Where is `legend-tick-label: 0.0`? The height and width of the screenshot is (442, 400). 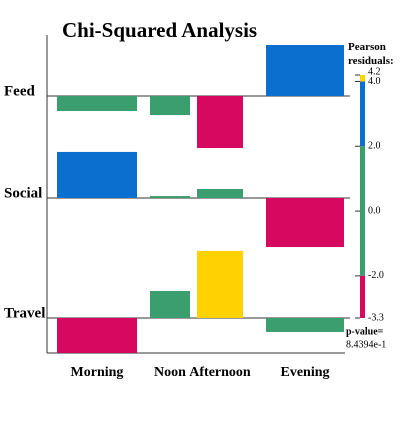 legend-tick-label: 0.0 is located at coordinates (374, 210).